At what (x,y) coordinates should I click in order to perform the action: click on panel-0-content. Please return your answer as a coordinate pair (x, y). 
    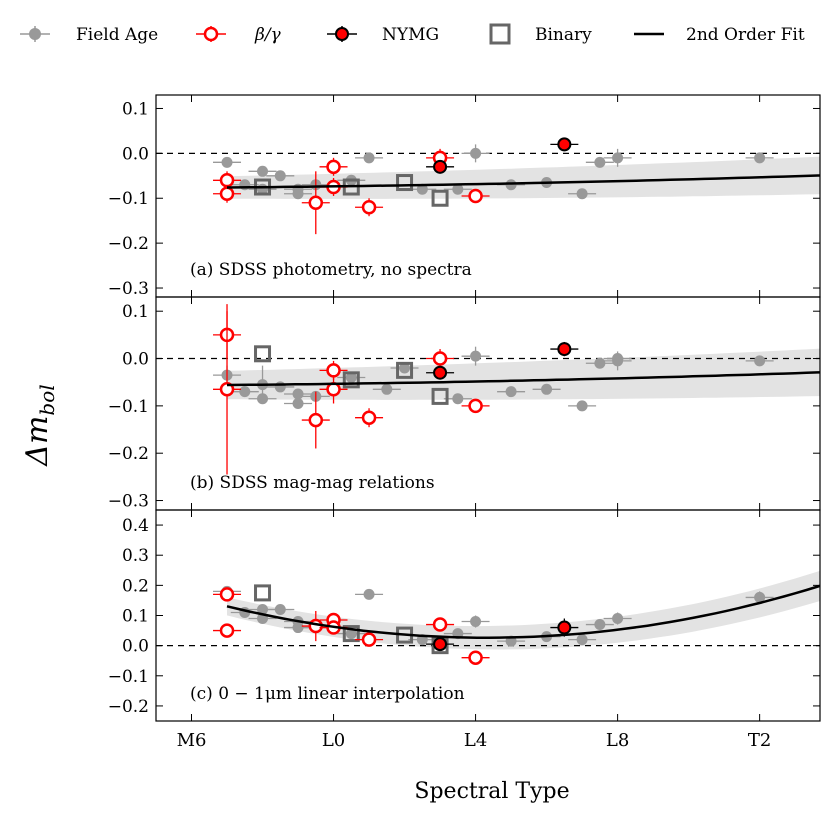
    Looking at the image, I should click on (488, 186).